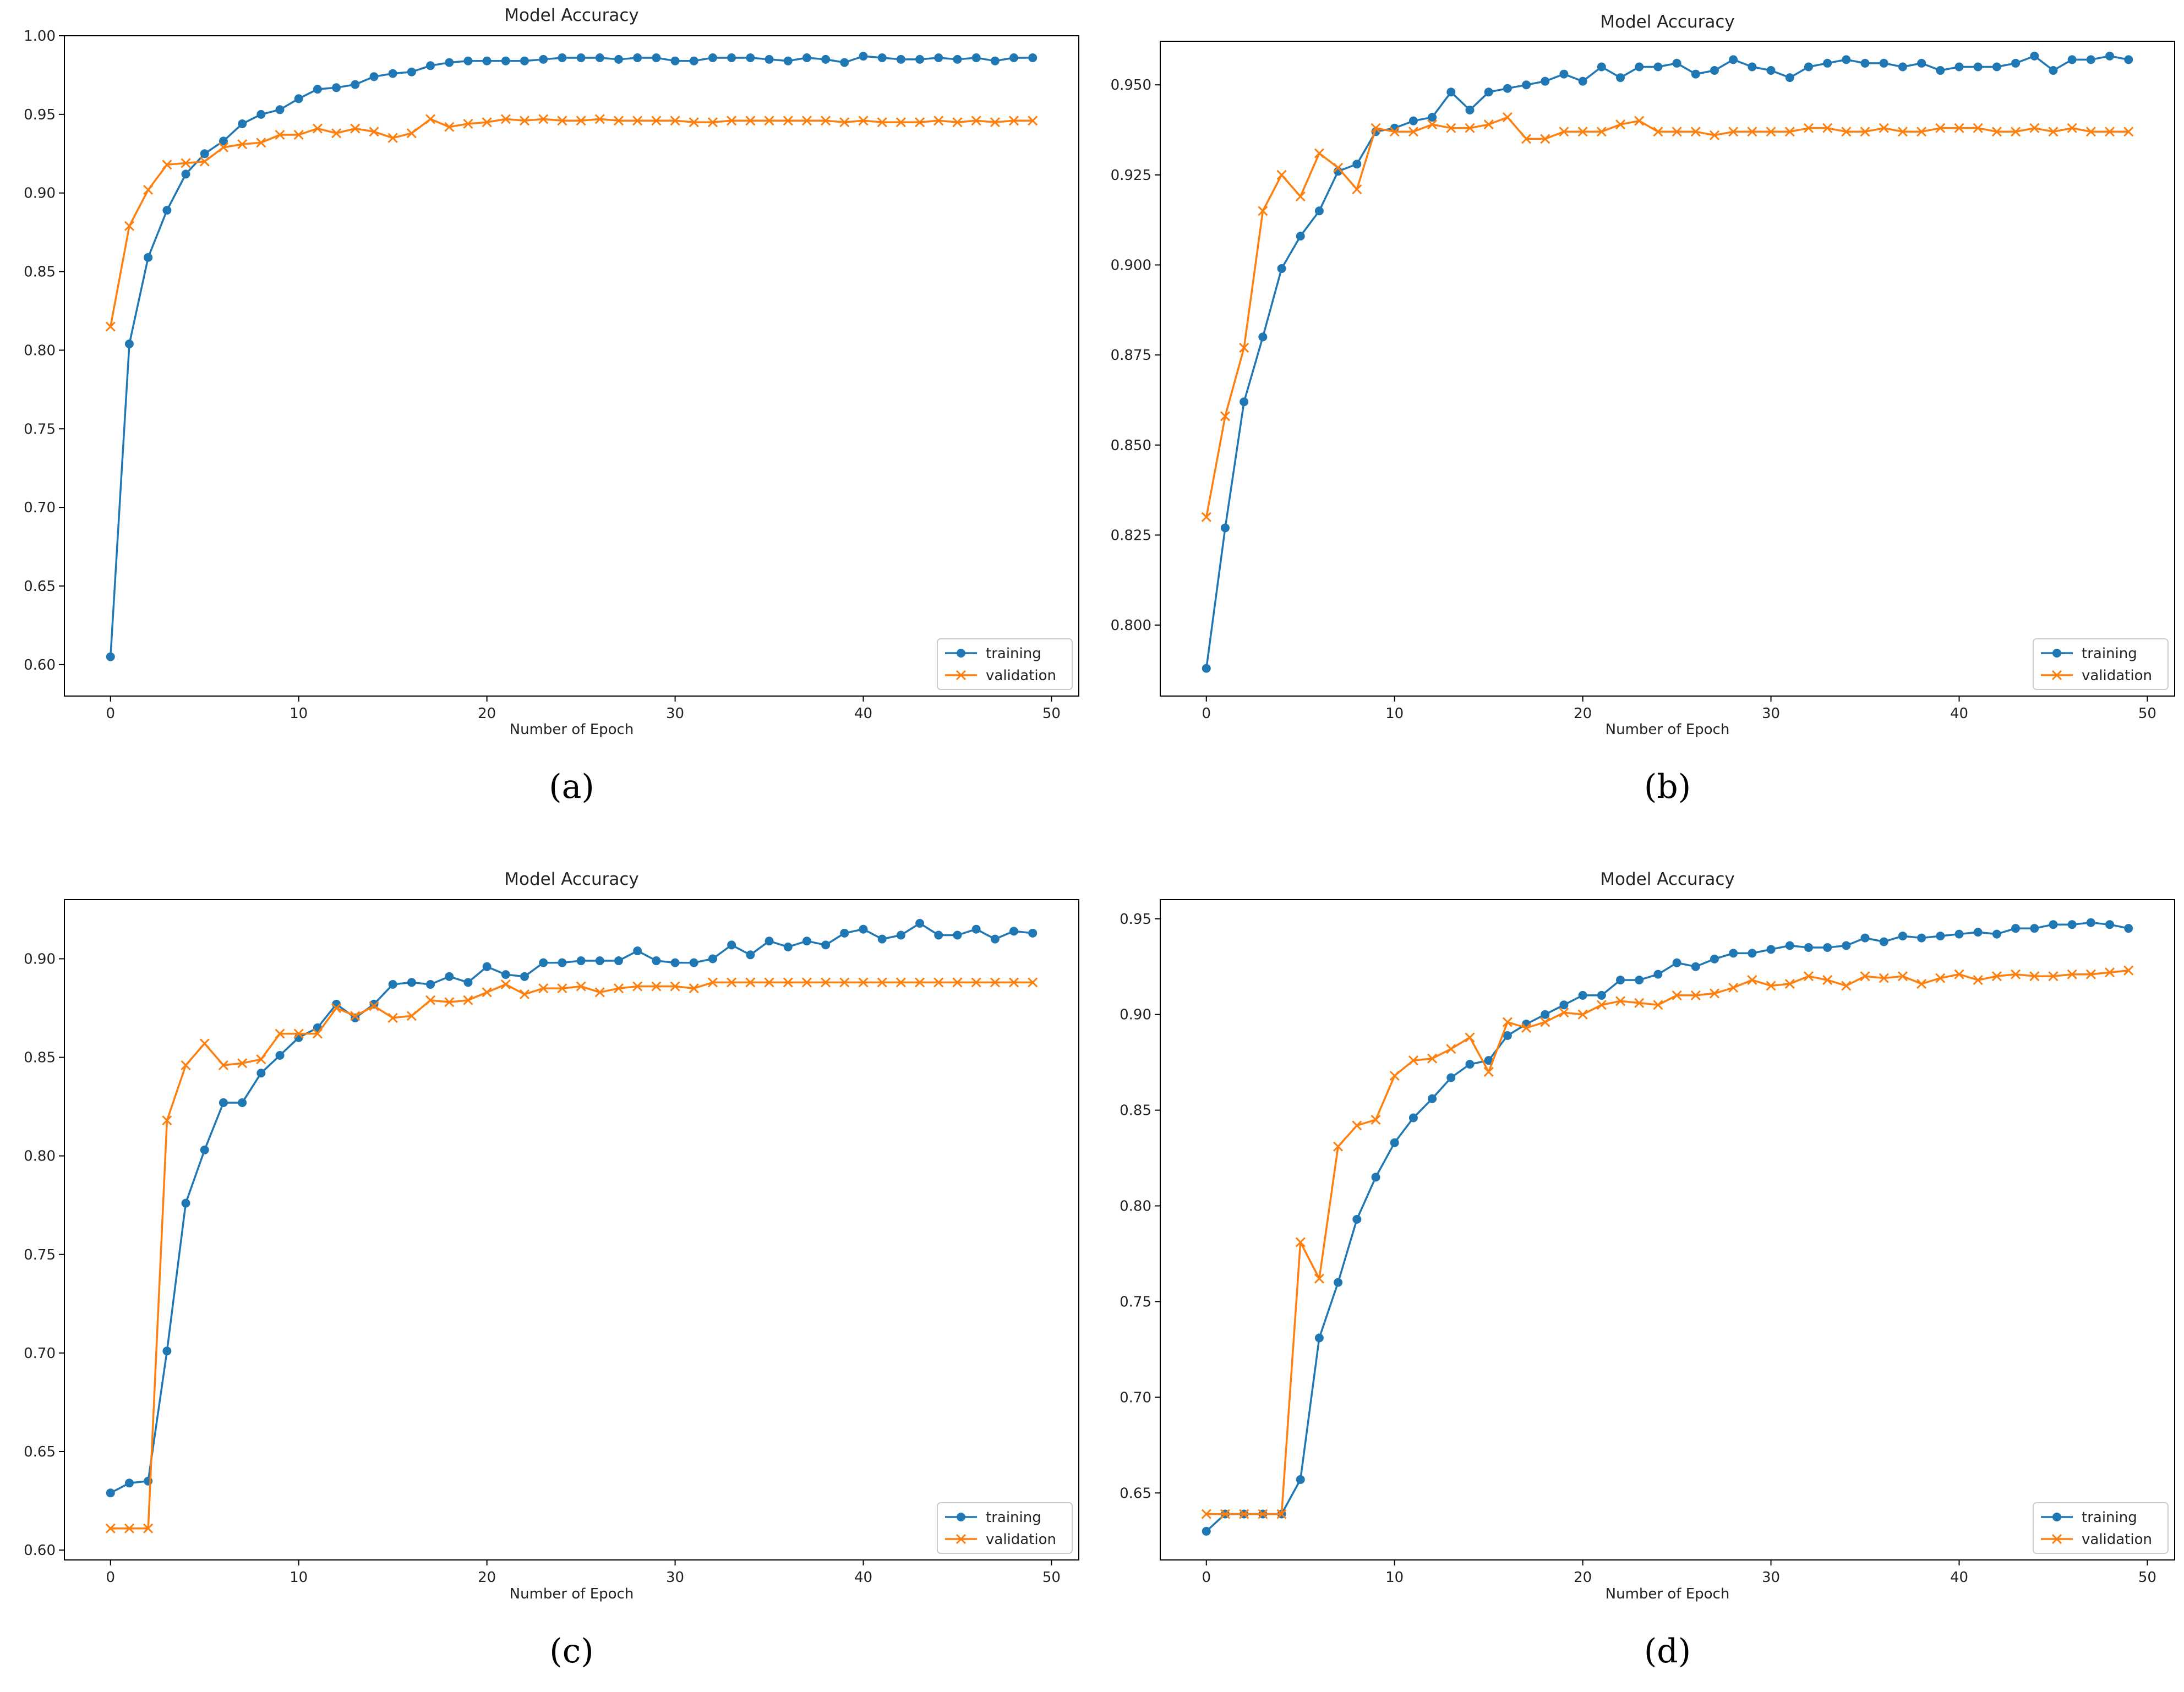 This screenshot has height=1692, width=2184. What do you see at coordinates (2147, 714) in the screenshot?
I see `x-tick-label: 50` at bounding box center [2147, 714].